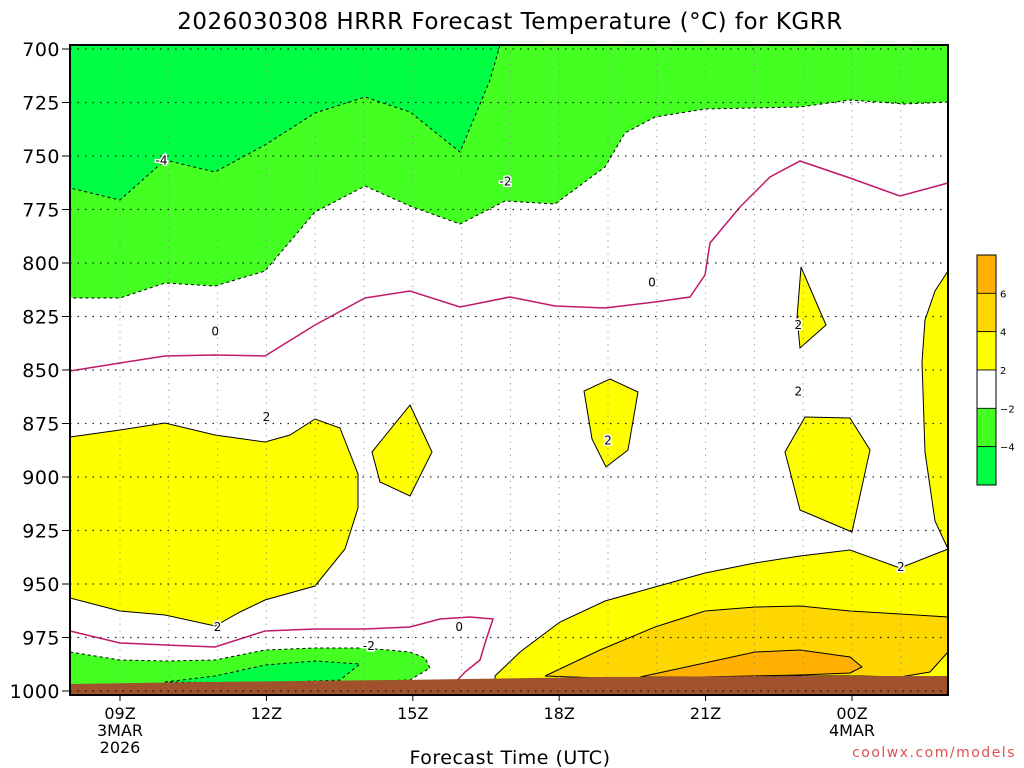 This screenshot has height=768, width=1024. Describe the element at coordinates (214, 522) in the screenshot. I see `warm-region-left` at that location.